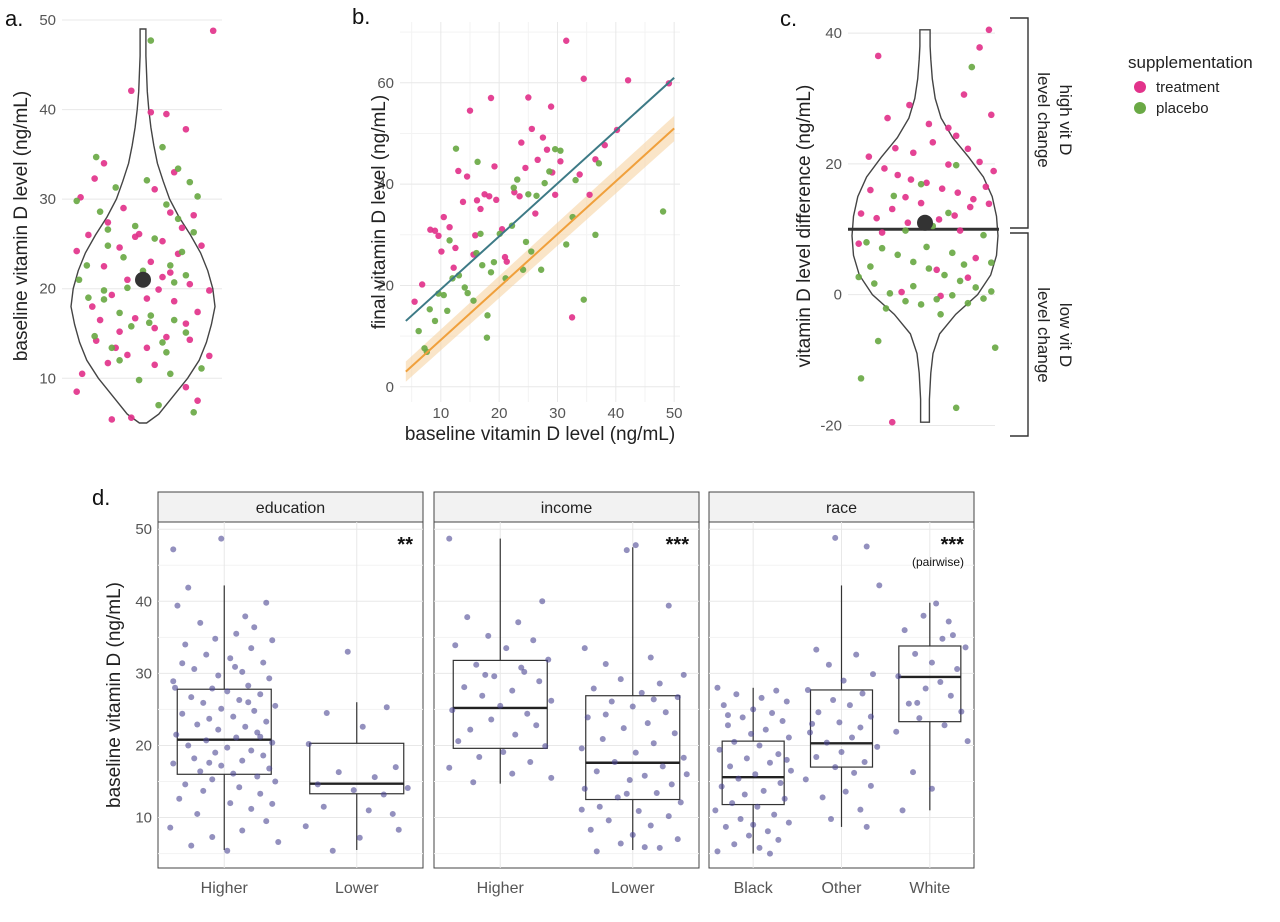 The height and width of the screenshot is (922, 1280). I want to click on y-tick-label: 0, so click(838, 295).